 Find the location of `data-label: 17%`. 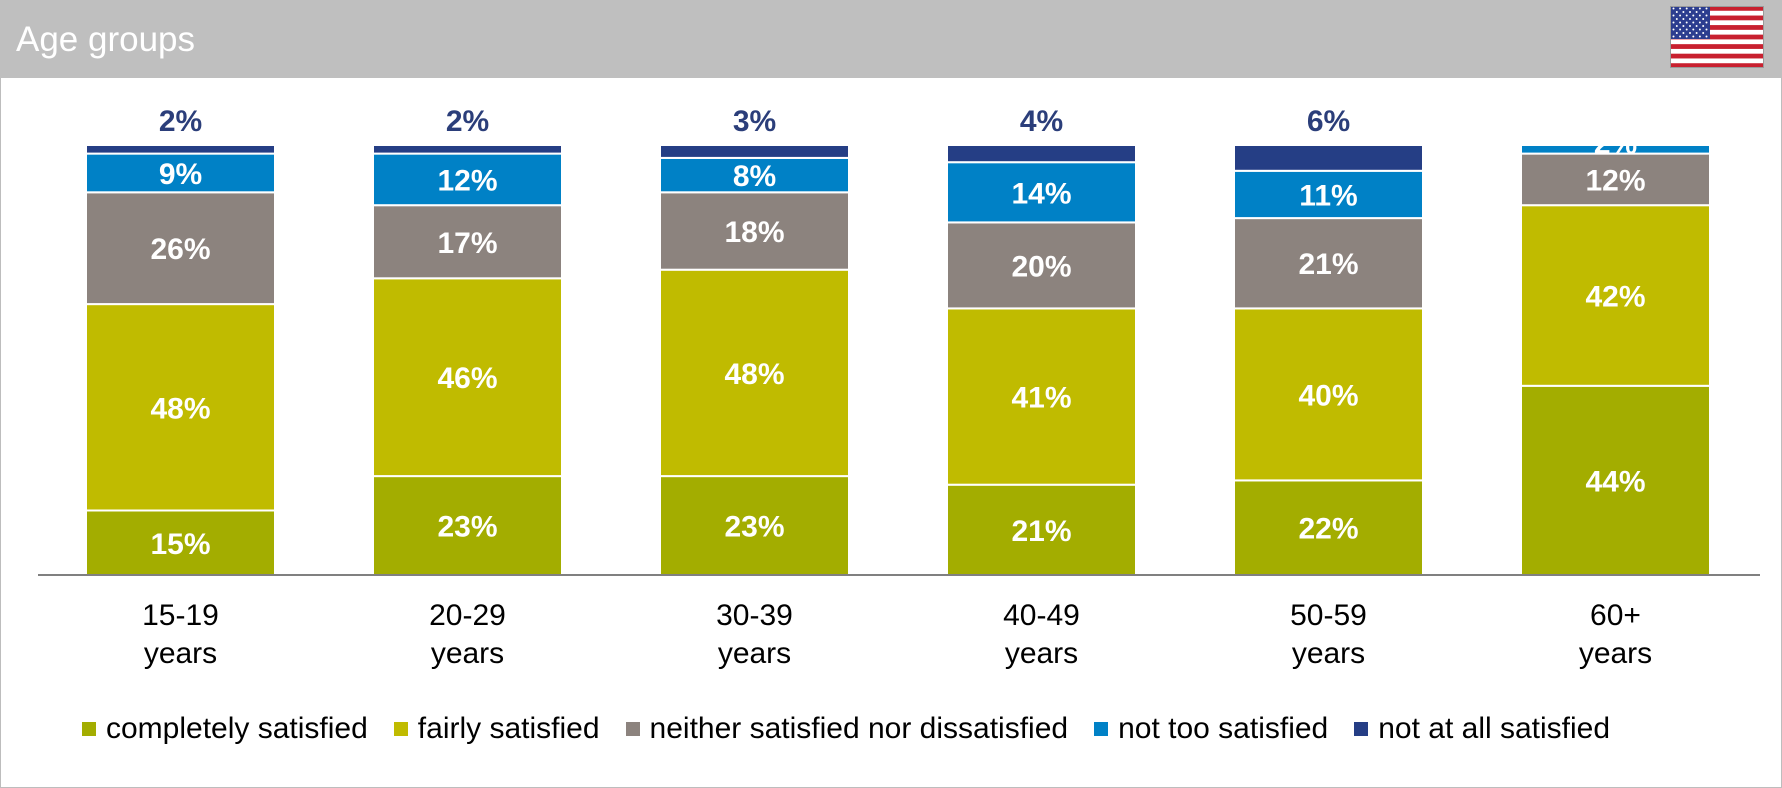

data-label: 17% is located at coordinates (467, 243).